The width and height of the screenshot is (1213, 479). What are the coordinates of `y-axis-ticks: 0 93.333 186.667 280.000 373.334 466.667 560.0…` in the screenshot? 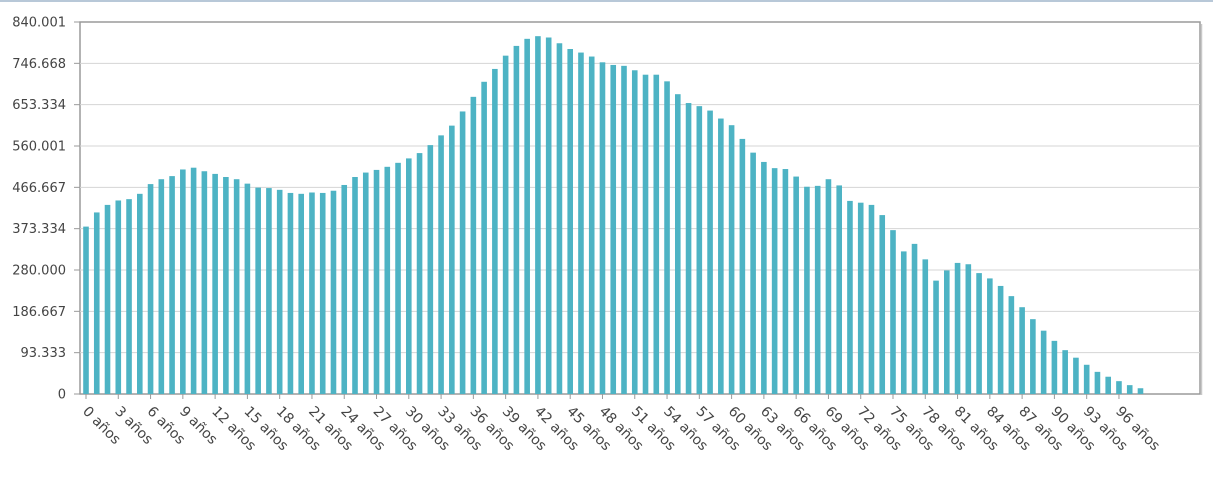 It's located at (46, 209).